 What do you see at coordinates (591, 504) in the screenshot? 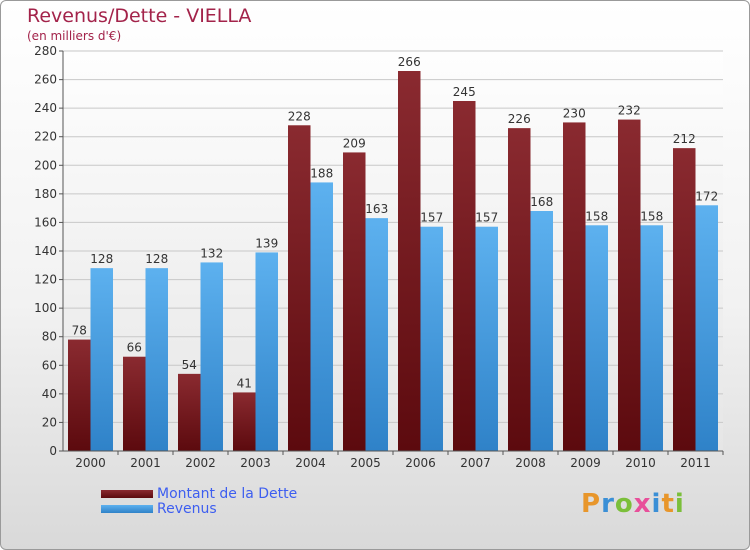
I see `logo-letter: P` at bounding box center [591, 504].